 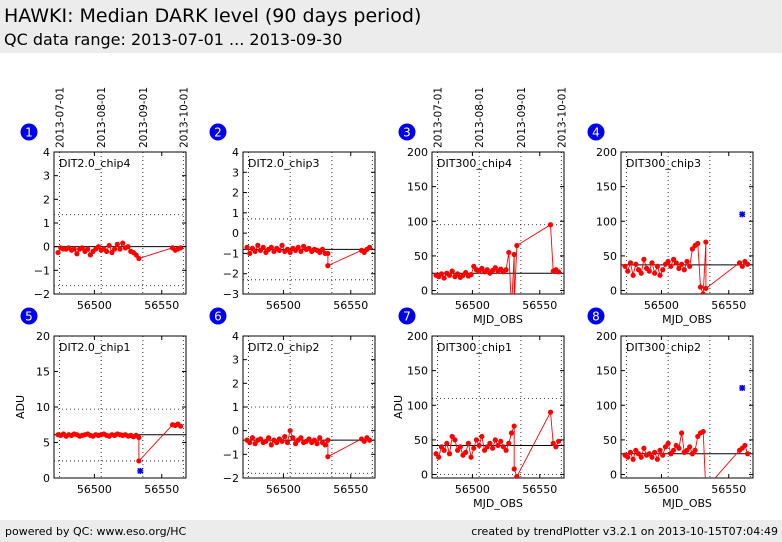 I want to click on panel-label: DIT2.0_chip2, so click(x=283, y=347).